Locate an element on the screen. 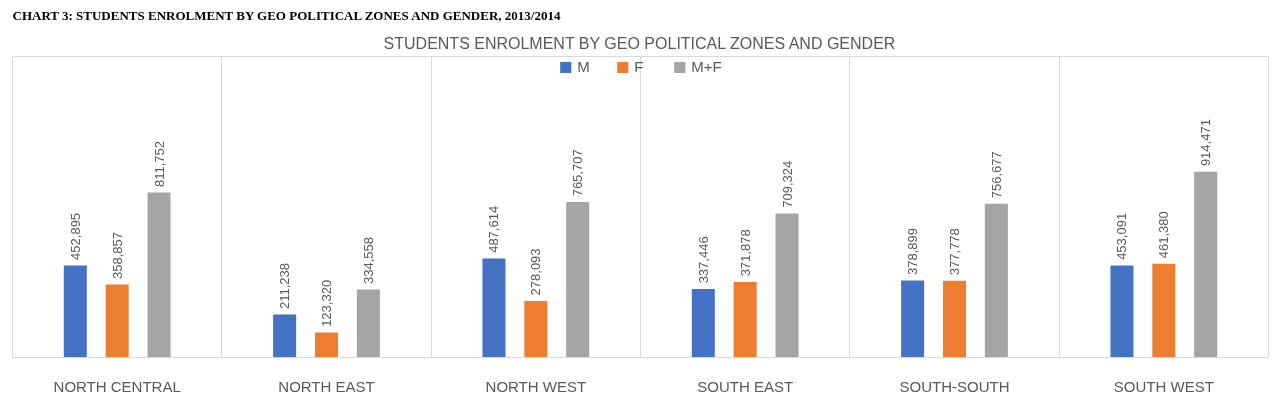 The width and height of the screenshot is (1282, 417). data-label: 123,320 is located at coordinates (326, 303).